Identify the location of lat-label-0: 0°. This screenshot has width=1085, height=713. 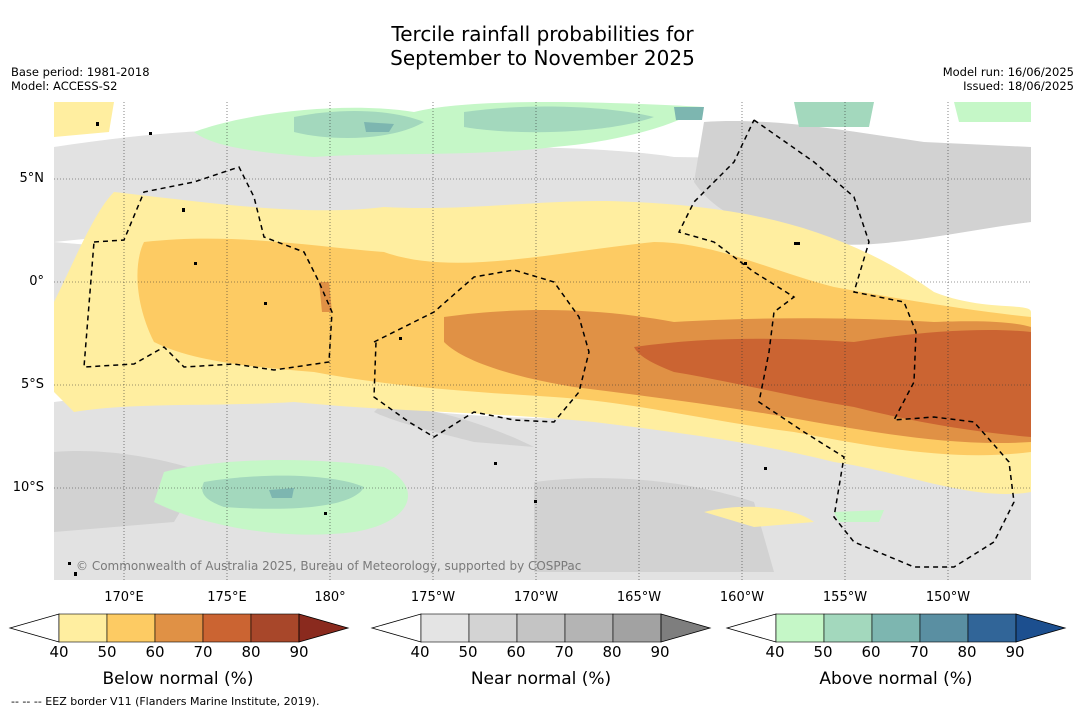
(36, 281).